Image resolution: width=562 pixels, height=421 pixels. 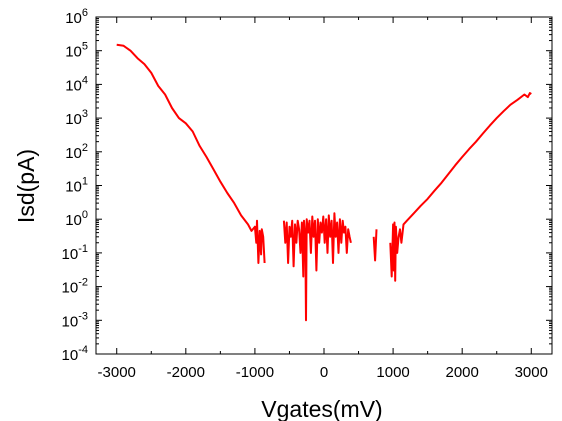 I want to click on y-tick-label: 10³, so click(x=76, y=118).